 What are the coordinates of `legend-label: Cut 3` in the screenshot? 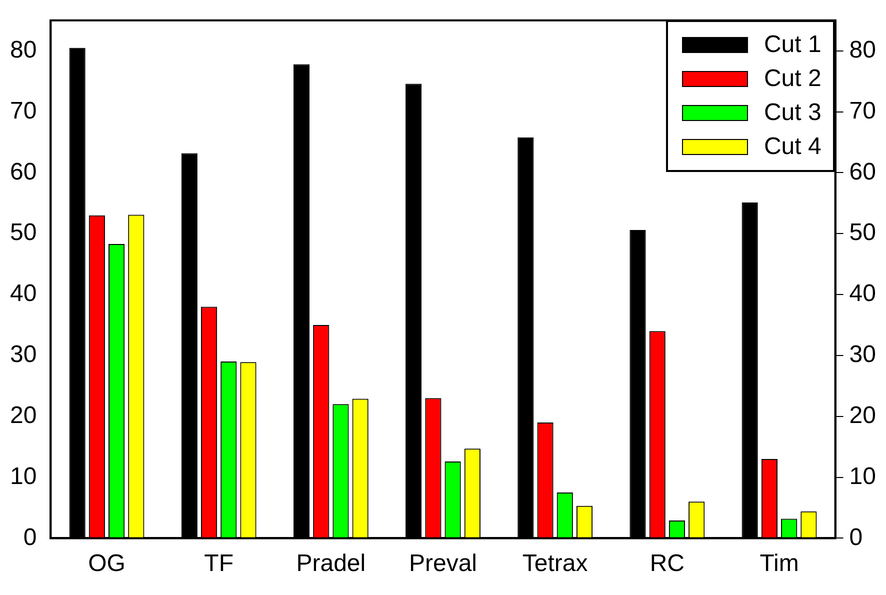 It's located at (793, 113).